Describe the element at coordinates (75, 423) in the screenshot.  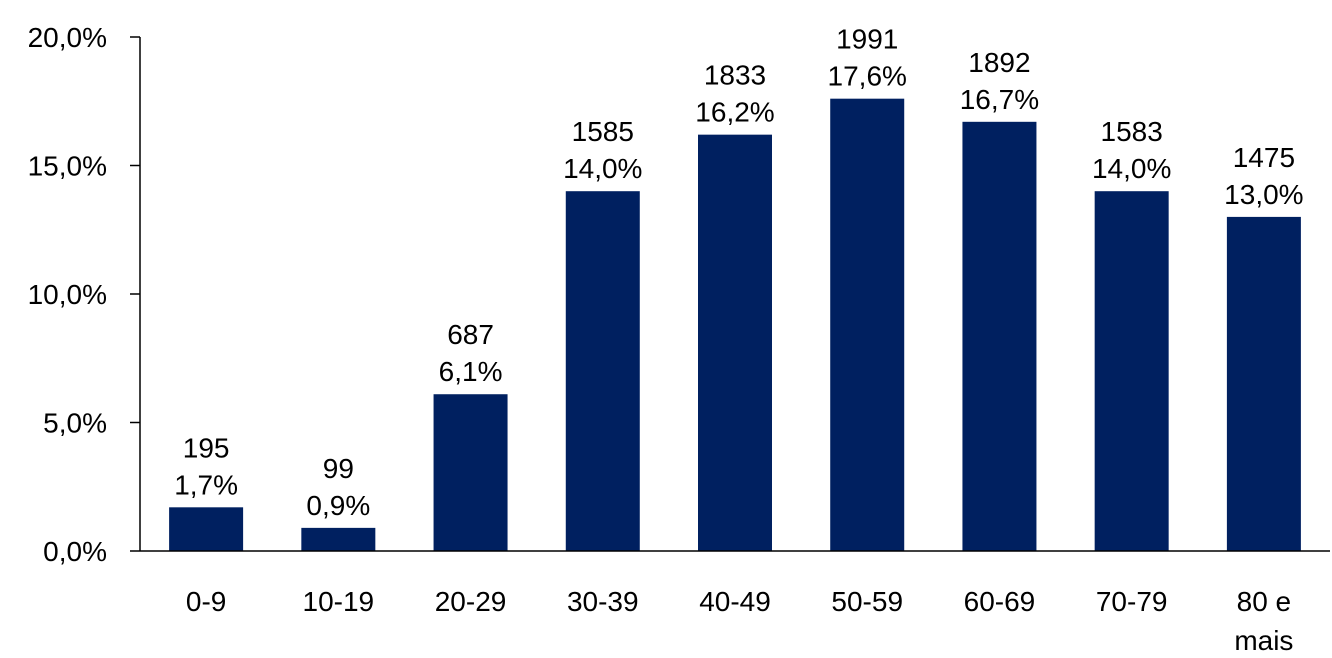
I see `y-tick-label: 5,0%` at that location.